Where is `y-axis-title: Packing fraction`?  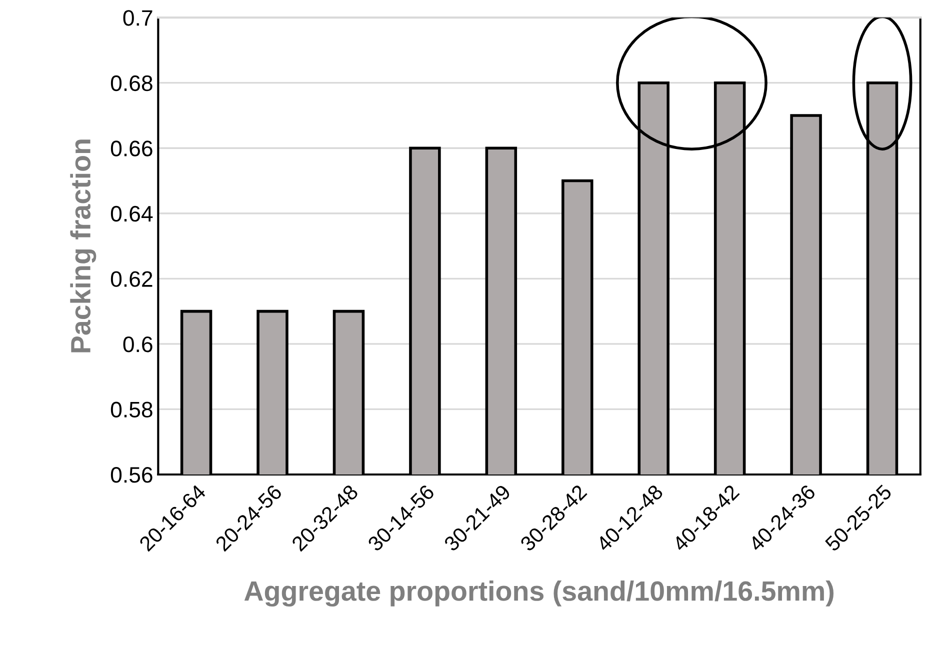
y-axis-title: Packing fraction is located at coordinates (83, 246).